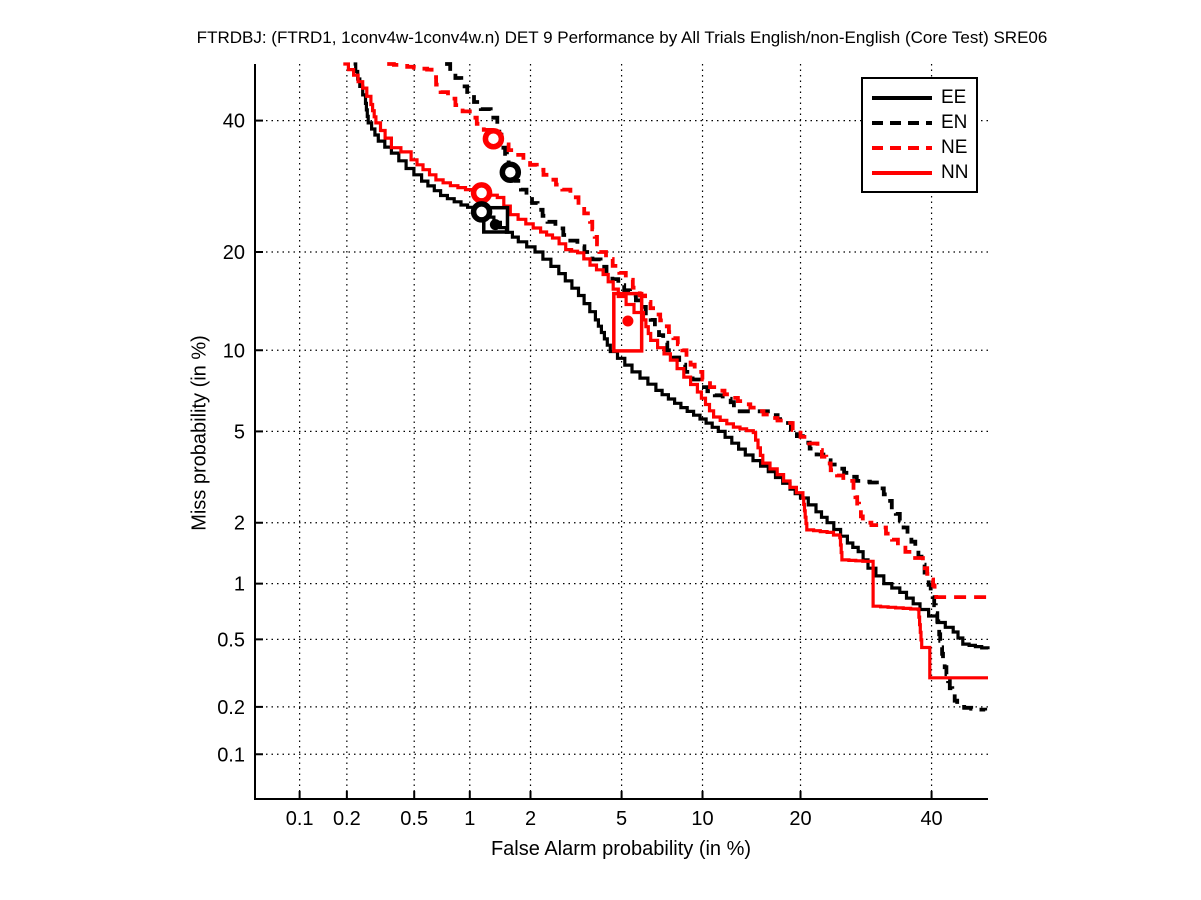 This screenshot has height=900, width=1201. I want to click on legend-item-NN: NN, so click(919, 173).